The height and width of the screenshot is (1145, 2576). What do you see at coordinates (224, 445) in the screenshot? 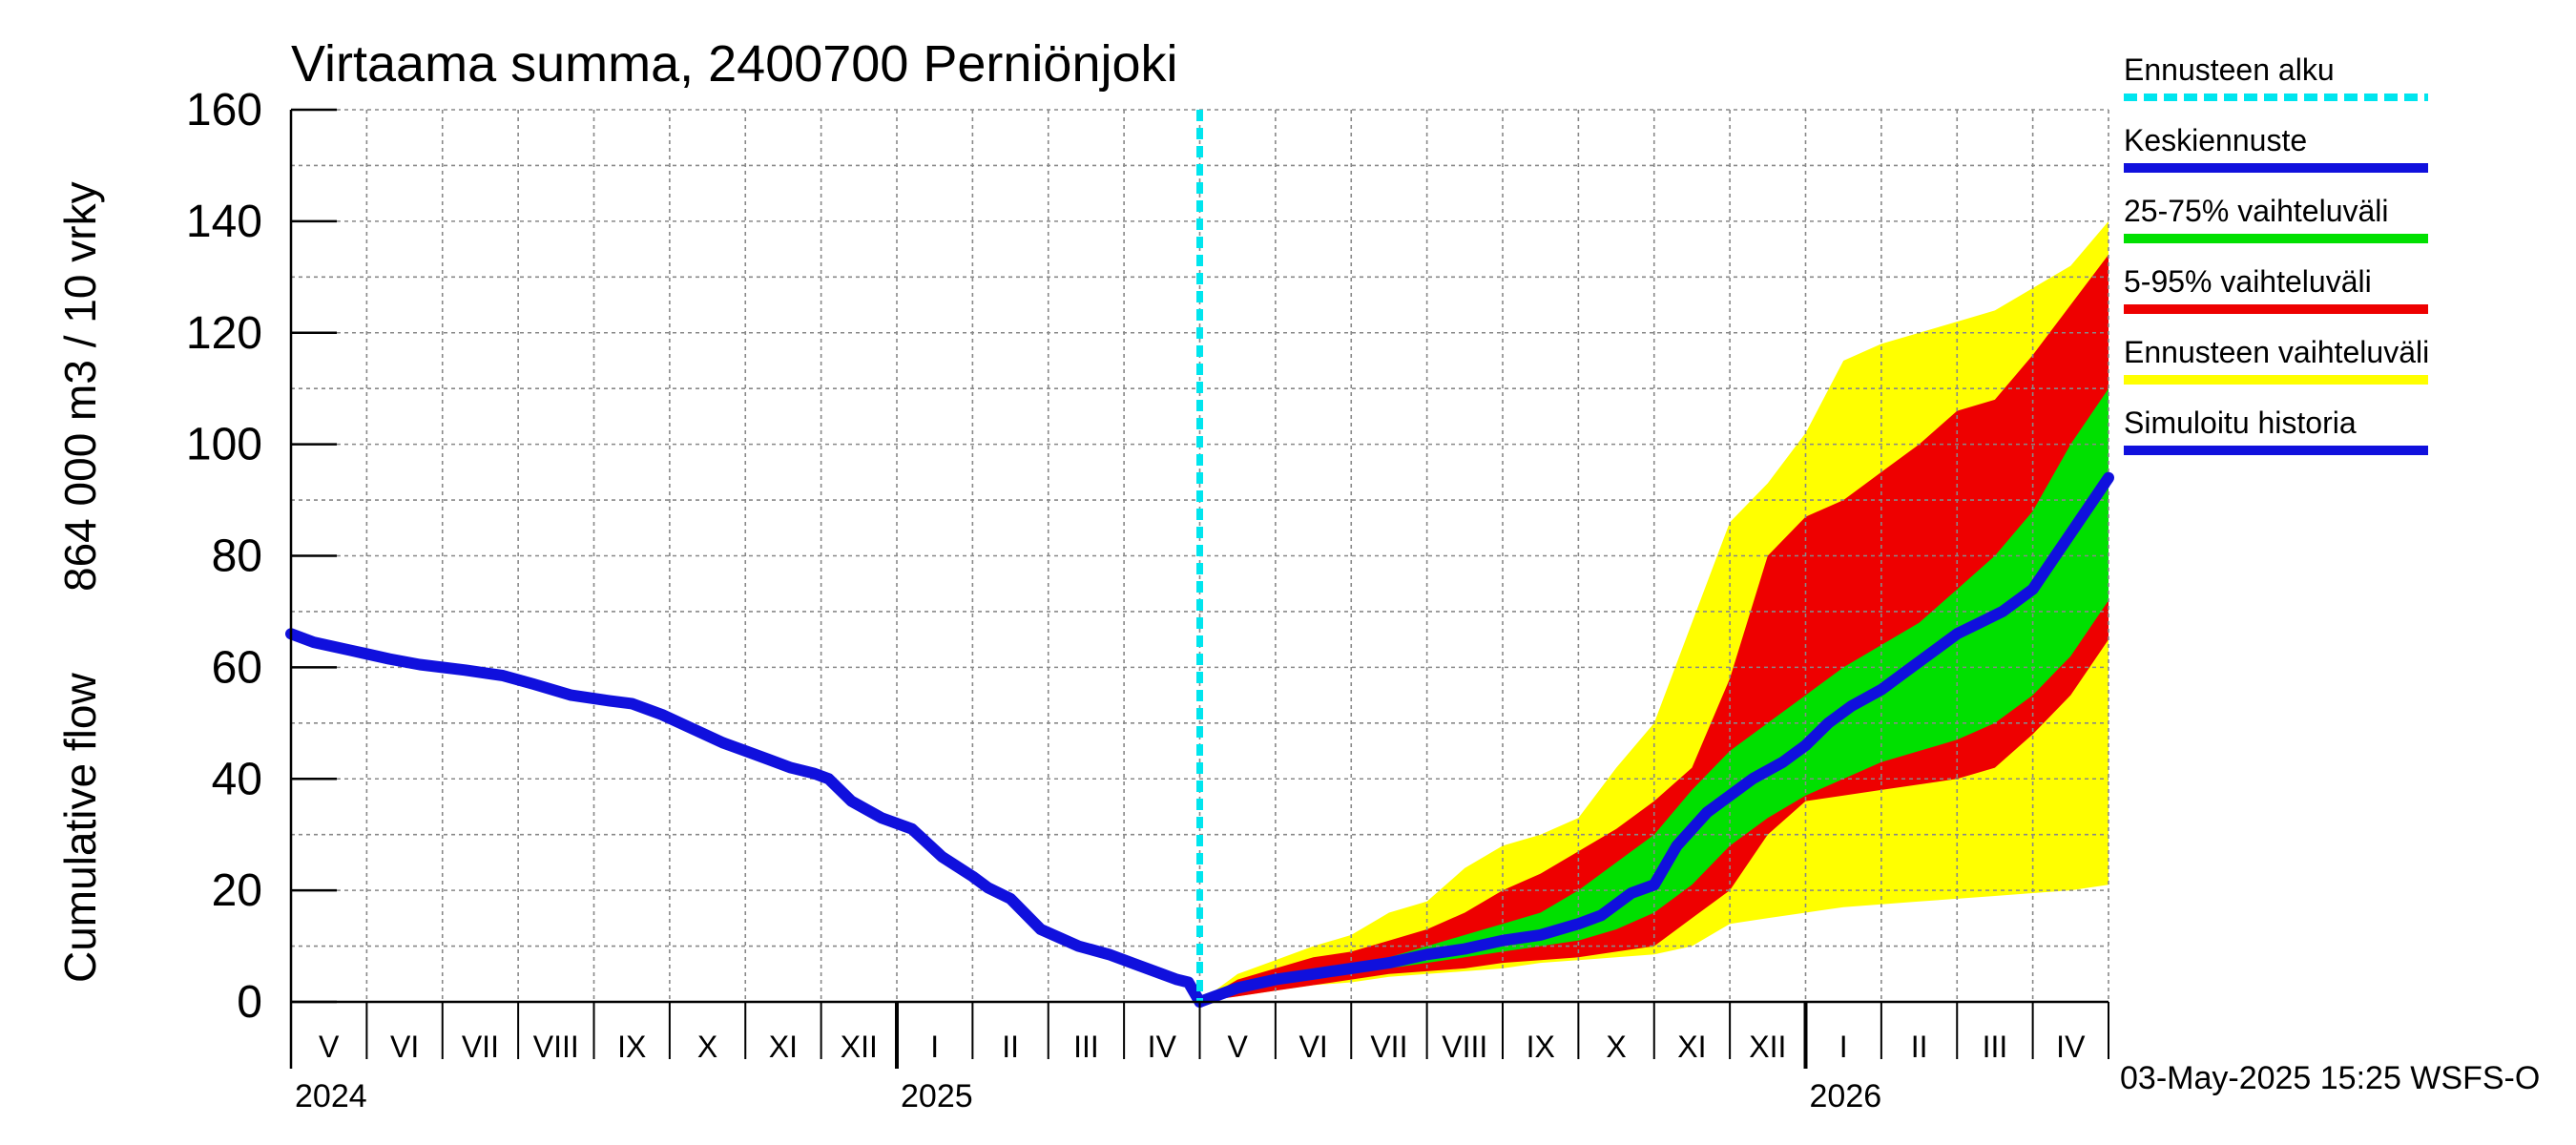
I see `y-tick-label: 100` at bounding box center [224, 445].